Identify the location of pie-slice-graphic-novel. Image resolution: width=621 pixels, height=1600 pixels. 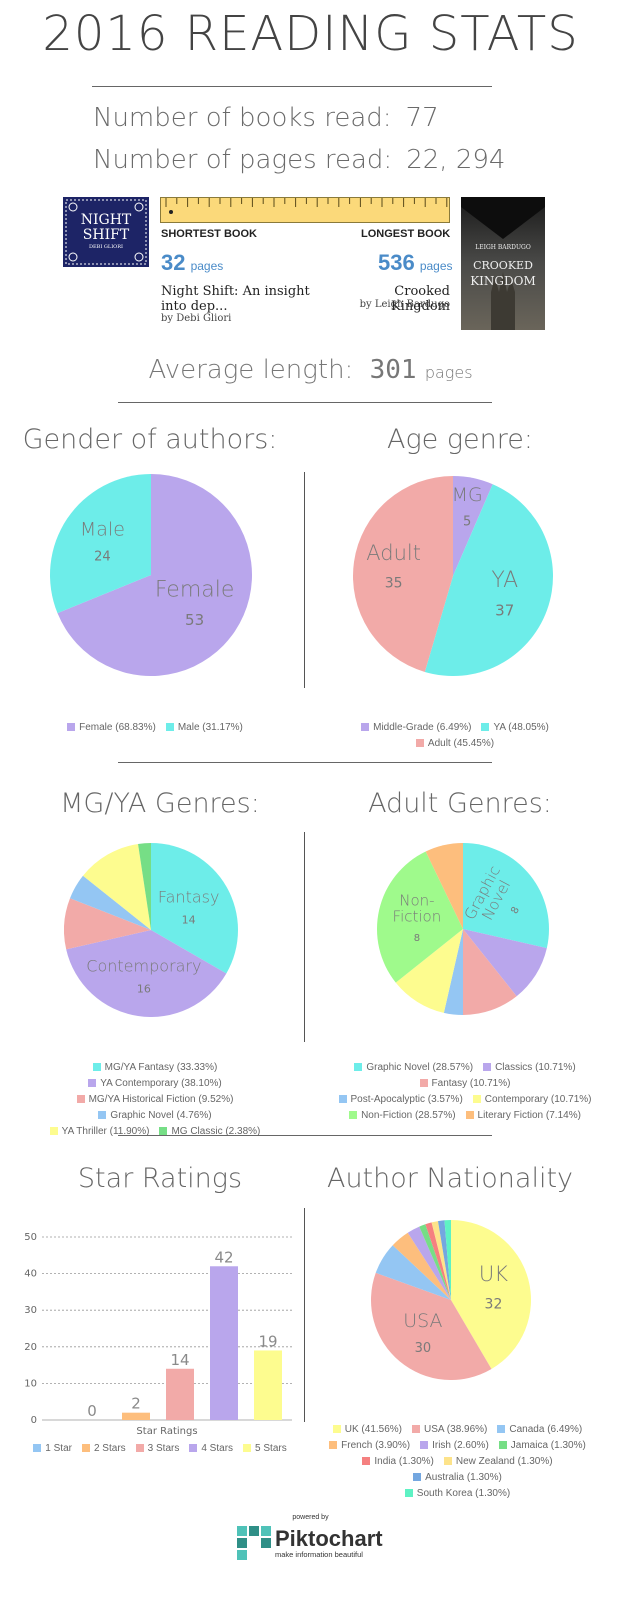
(110, 902).